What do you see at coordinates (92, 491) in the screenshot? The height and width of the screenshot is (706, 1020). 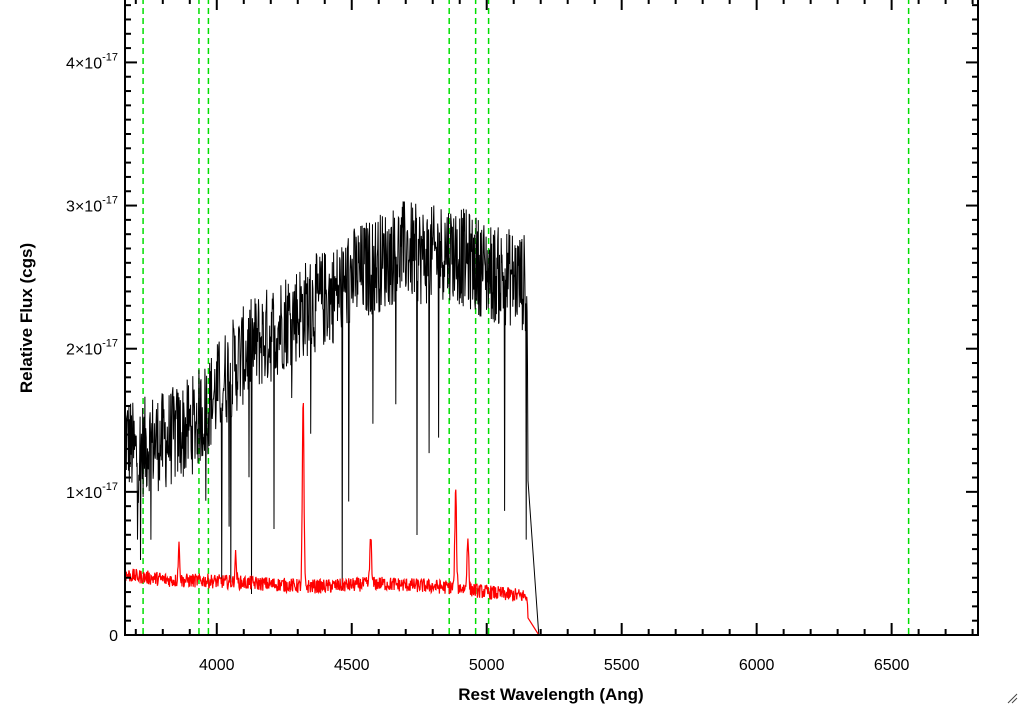 I see `y-tick-label: 1×10⁻¹⁷` at bounding box center [92, 491].